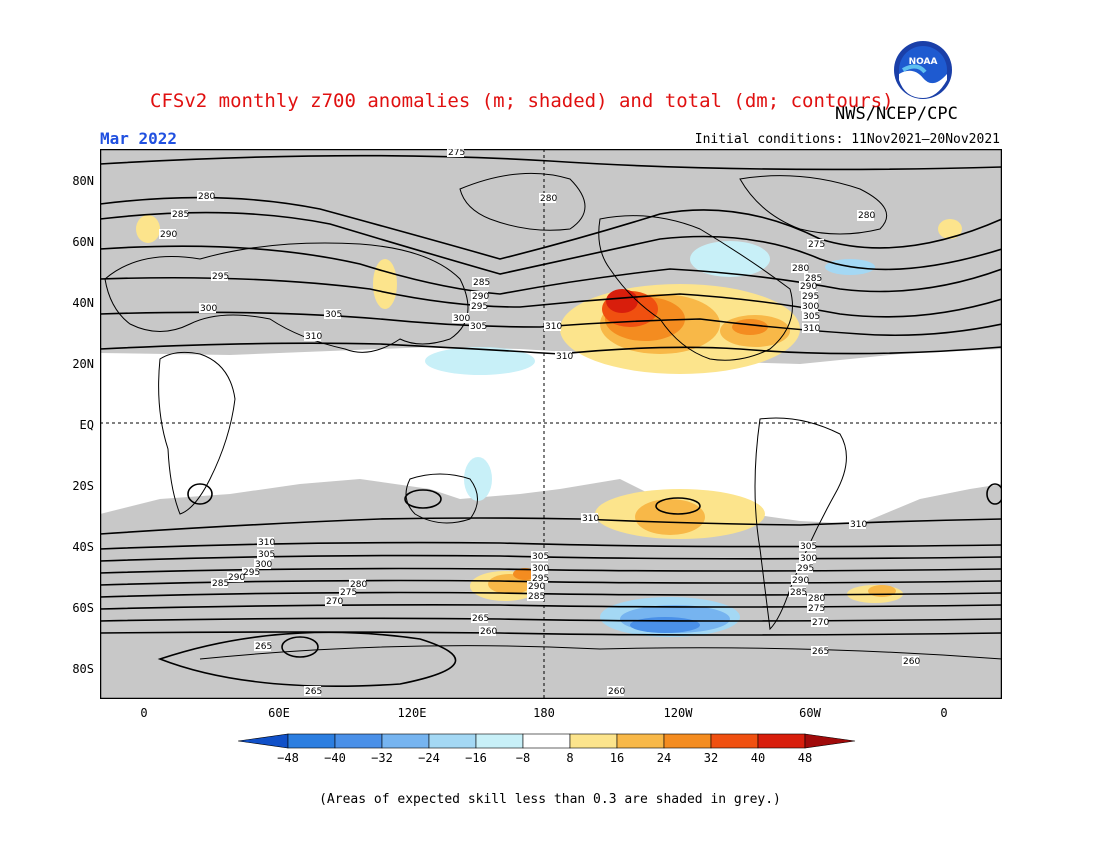 Image resolution: width=1100 pixels, height=850 pixels. What do you see at coordinates (523, 758) in the screenshot?
I see `colorbar-label: −8` at bounding box center [523, 758].